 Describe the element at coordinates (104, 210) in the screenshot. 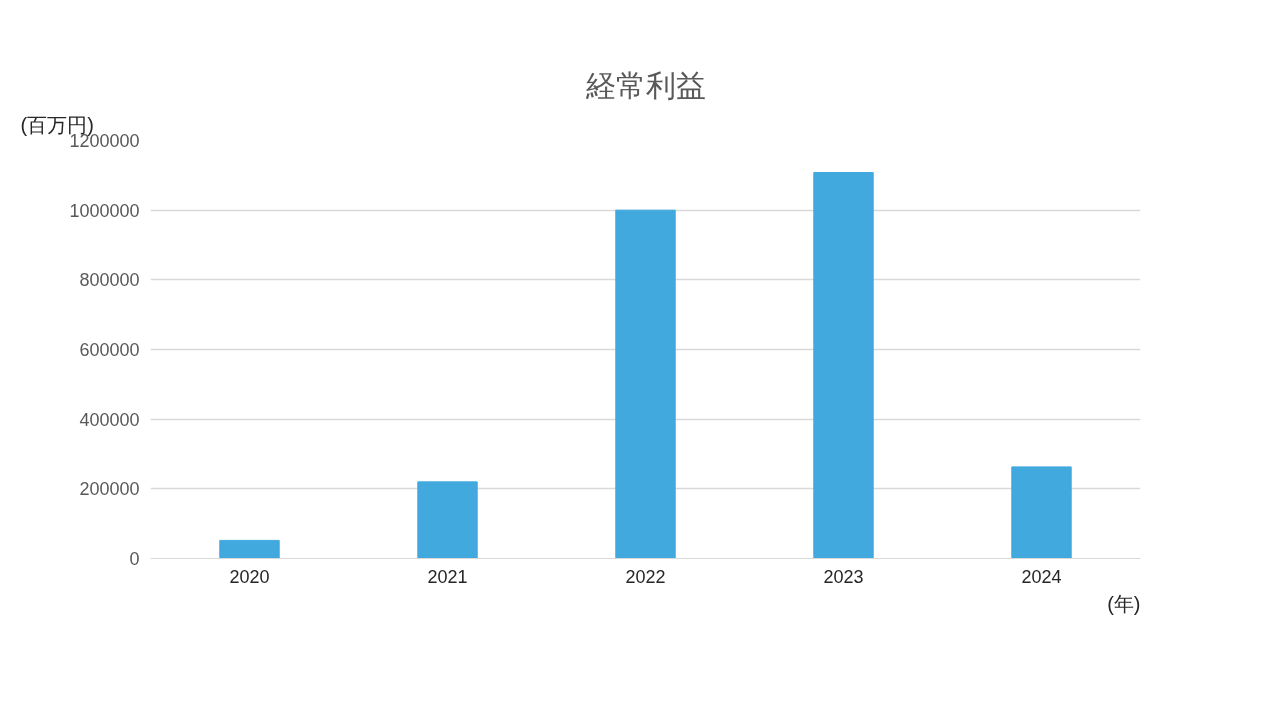

I see `y-tick-label: 1000000` at that location.